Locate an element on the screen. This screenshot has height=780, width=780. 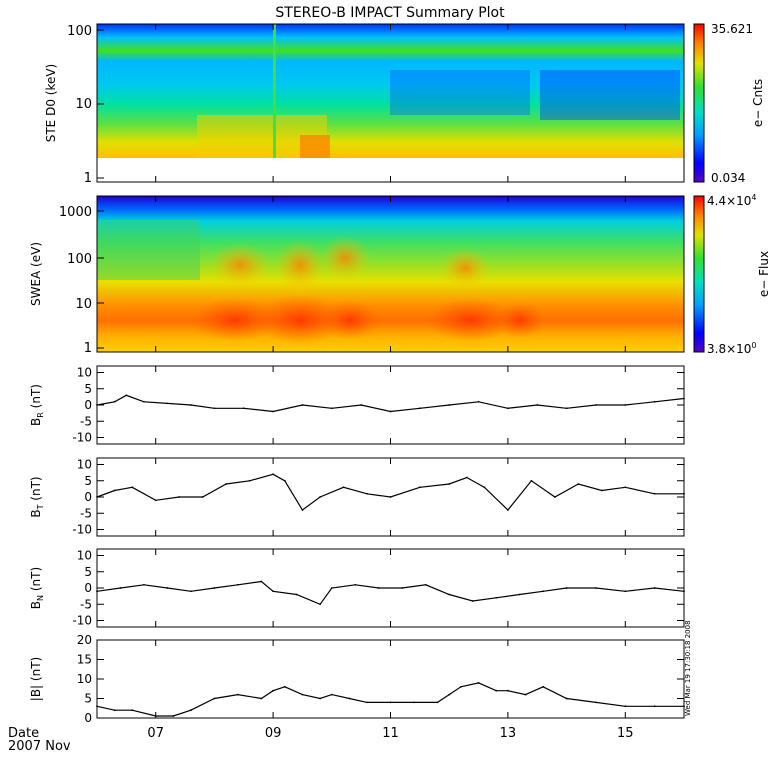
bt-series-line is located at coordinates (390, 492).